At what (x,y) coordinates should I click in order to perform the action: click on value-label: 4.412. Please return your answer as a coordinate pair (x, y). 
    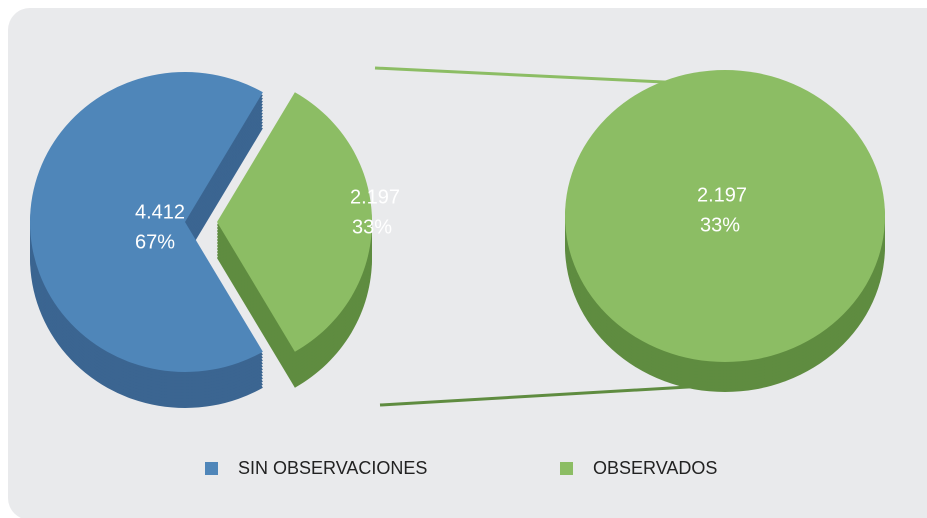
    Looking at the image, I should click on (160, 212).